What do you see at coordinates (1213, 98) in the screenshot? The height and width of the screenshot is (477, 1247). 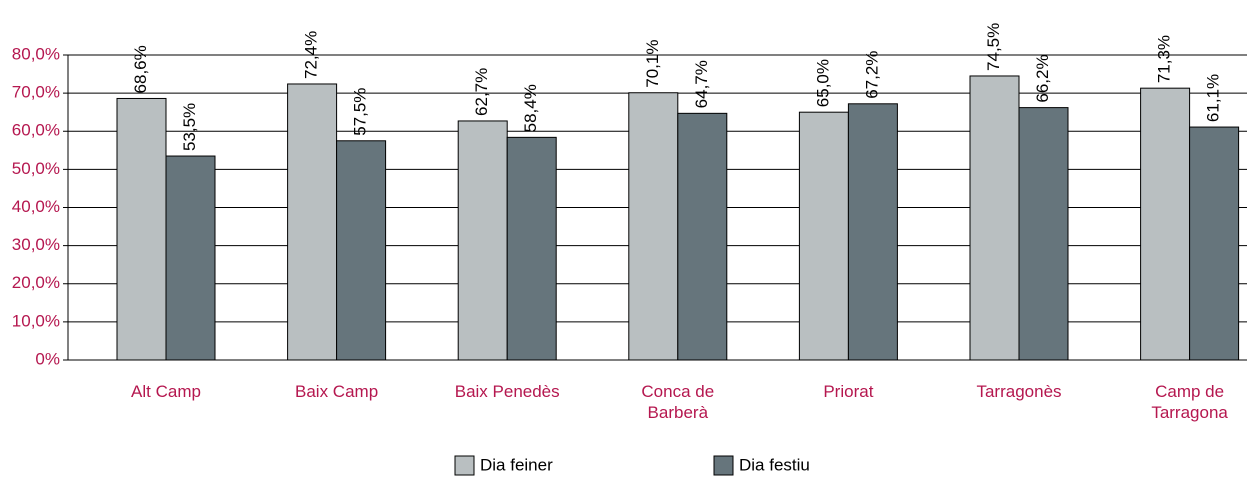 I see `value-label: 61,1%` at bounding box center [1213, 98].